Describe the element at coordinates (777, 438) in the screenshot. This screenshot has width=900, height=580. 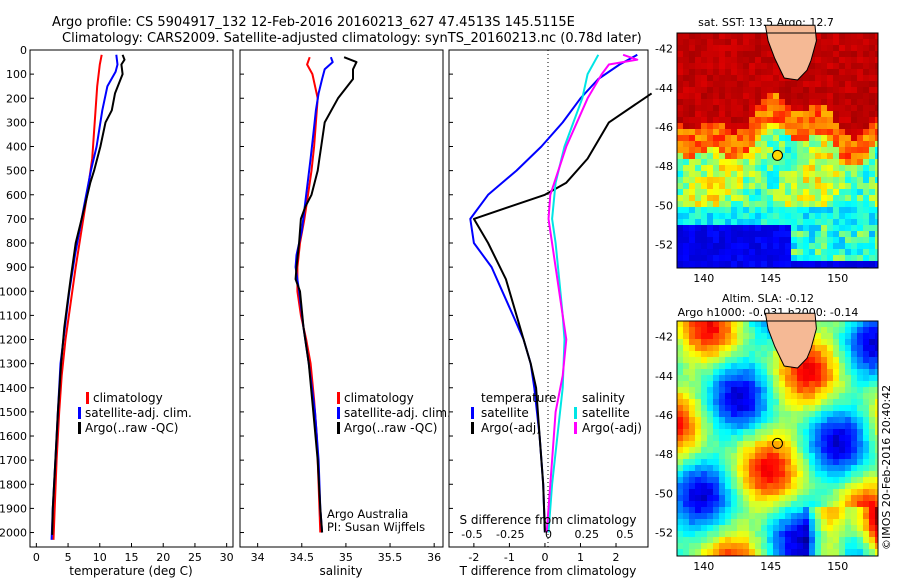
I see `sla-map-frame` at that location.